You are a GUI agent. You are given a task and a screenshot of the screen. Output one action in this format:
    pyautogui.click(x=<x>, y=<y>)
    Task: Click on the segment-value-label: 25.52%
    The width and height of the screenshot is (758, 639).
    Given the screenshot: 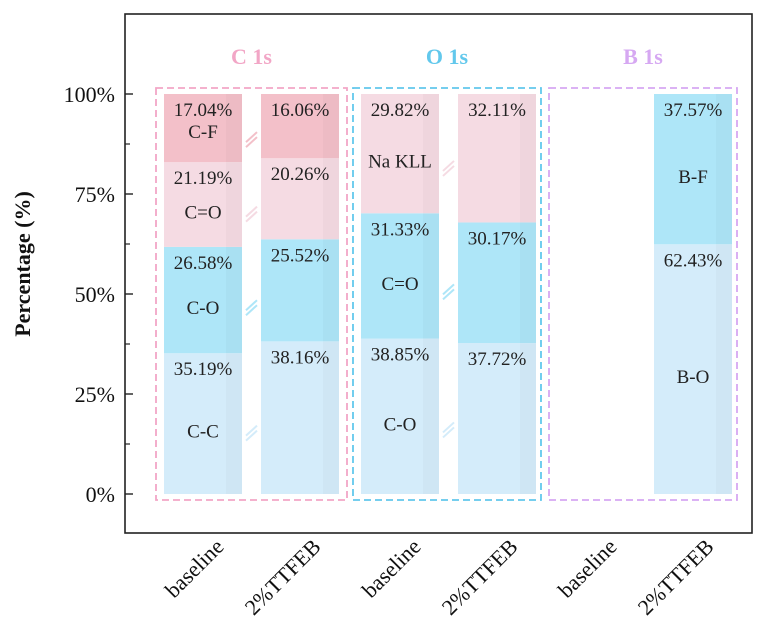 What is the action you would take?
    pyautogui.click(x=300, y=255)
    